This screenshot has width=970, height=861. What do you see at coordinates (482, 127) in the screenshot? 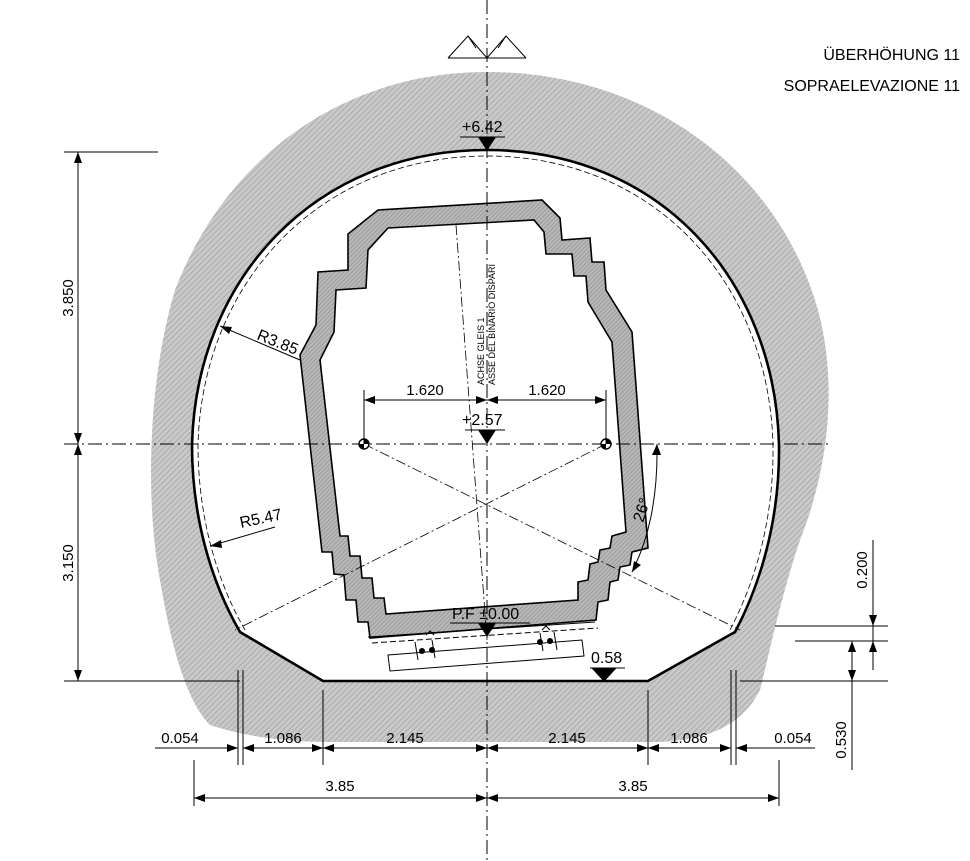
I see `level-crown-label: +6.42` at bounding box center [482, 127].